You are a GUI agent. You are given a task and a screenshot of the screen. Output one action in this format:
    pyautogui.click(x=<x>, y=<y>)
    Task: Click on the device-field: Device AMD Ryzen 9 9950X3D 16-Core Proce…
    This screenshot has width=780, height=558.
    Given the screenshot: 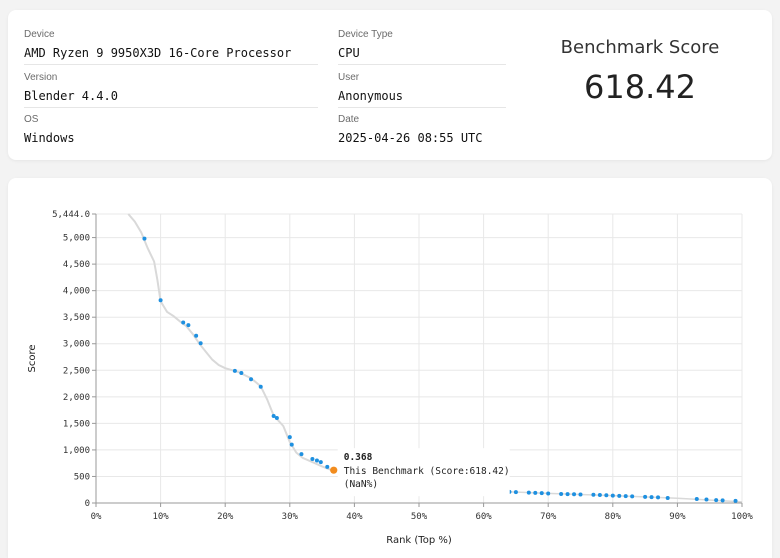 What is the action you would take?
    pyautogui.click(x=157, y=44)
    